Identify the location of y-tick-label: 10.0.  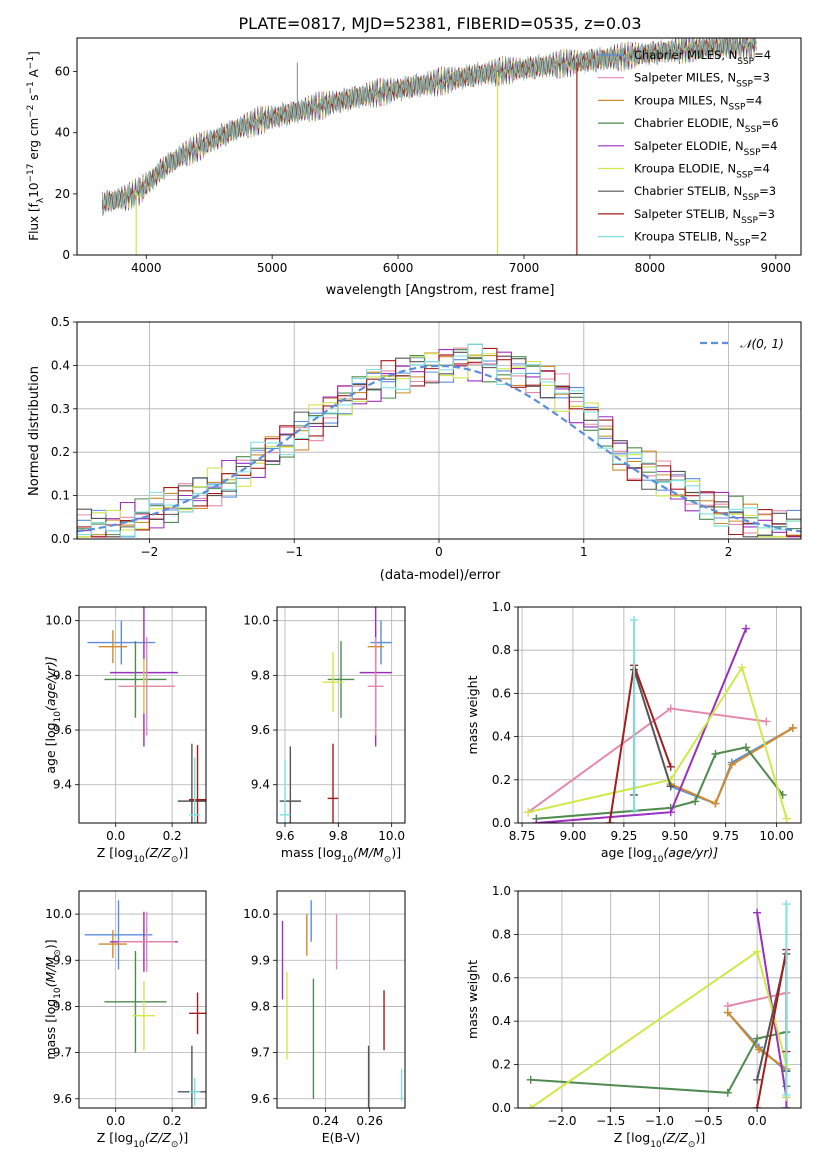
(58, 621).